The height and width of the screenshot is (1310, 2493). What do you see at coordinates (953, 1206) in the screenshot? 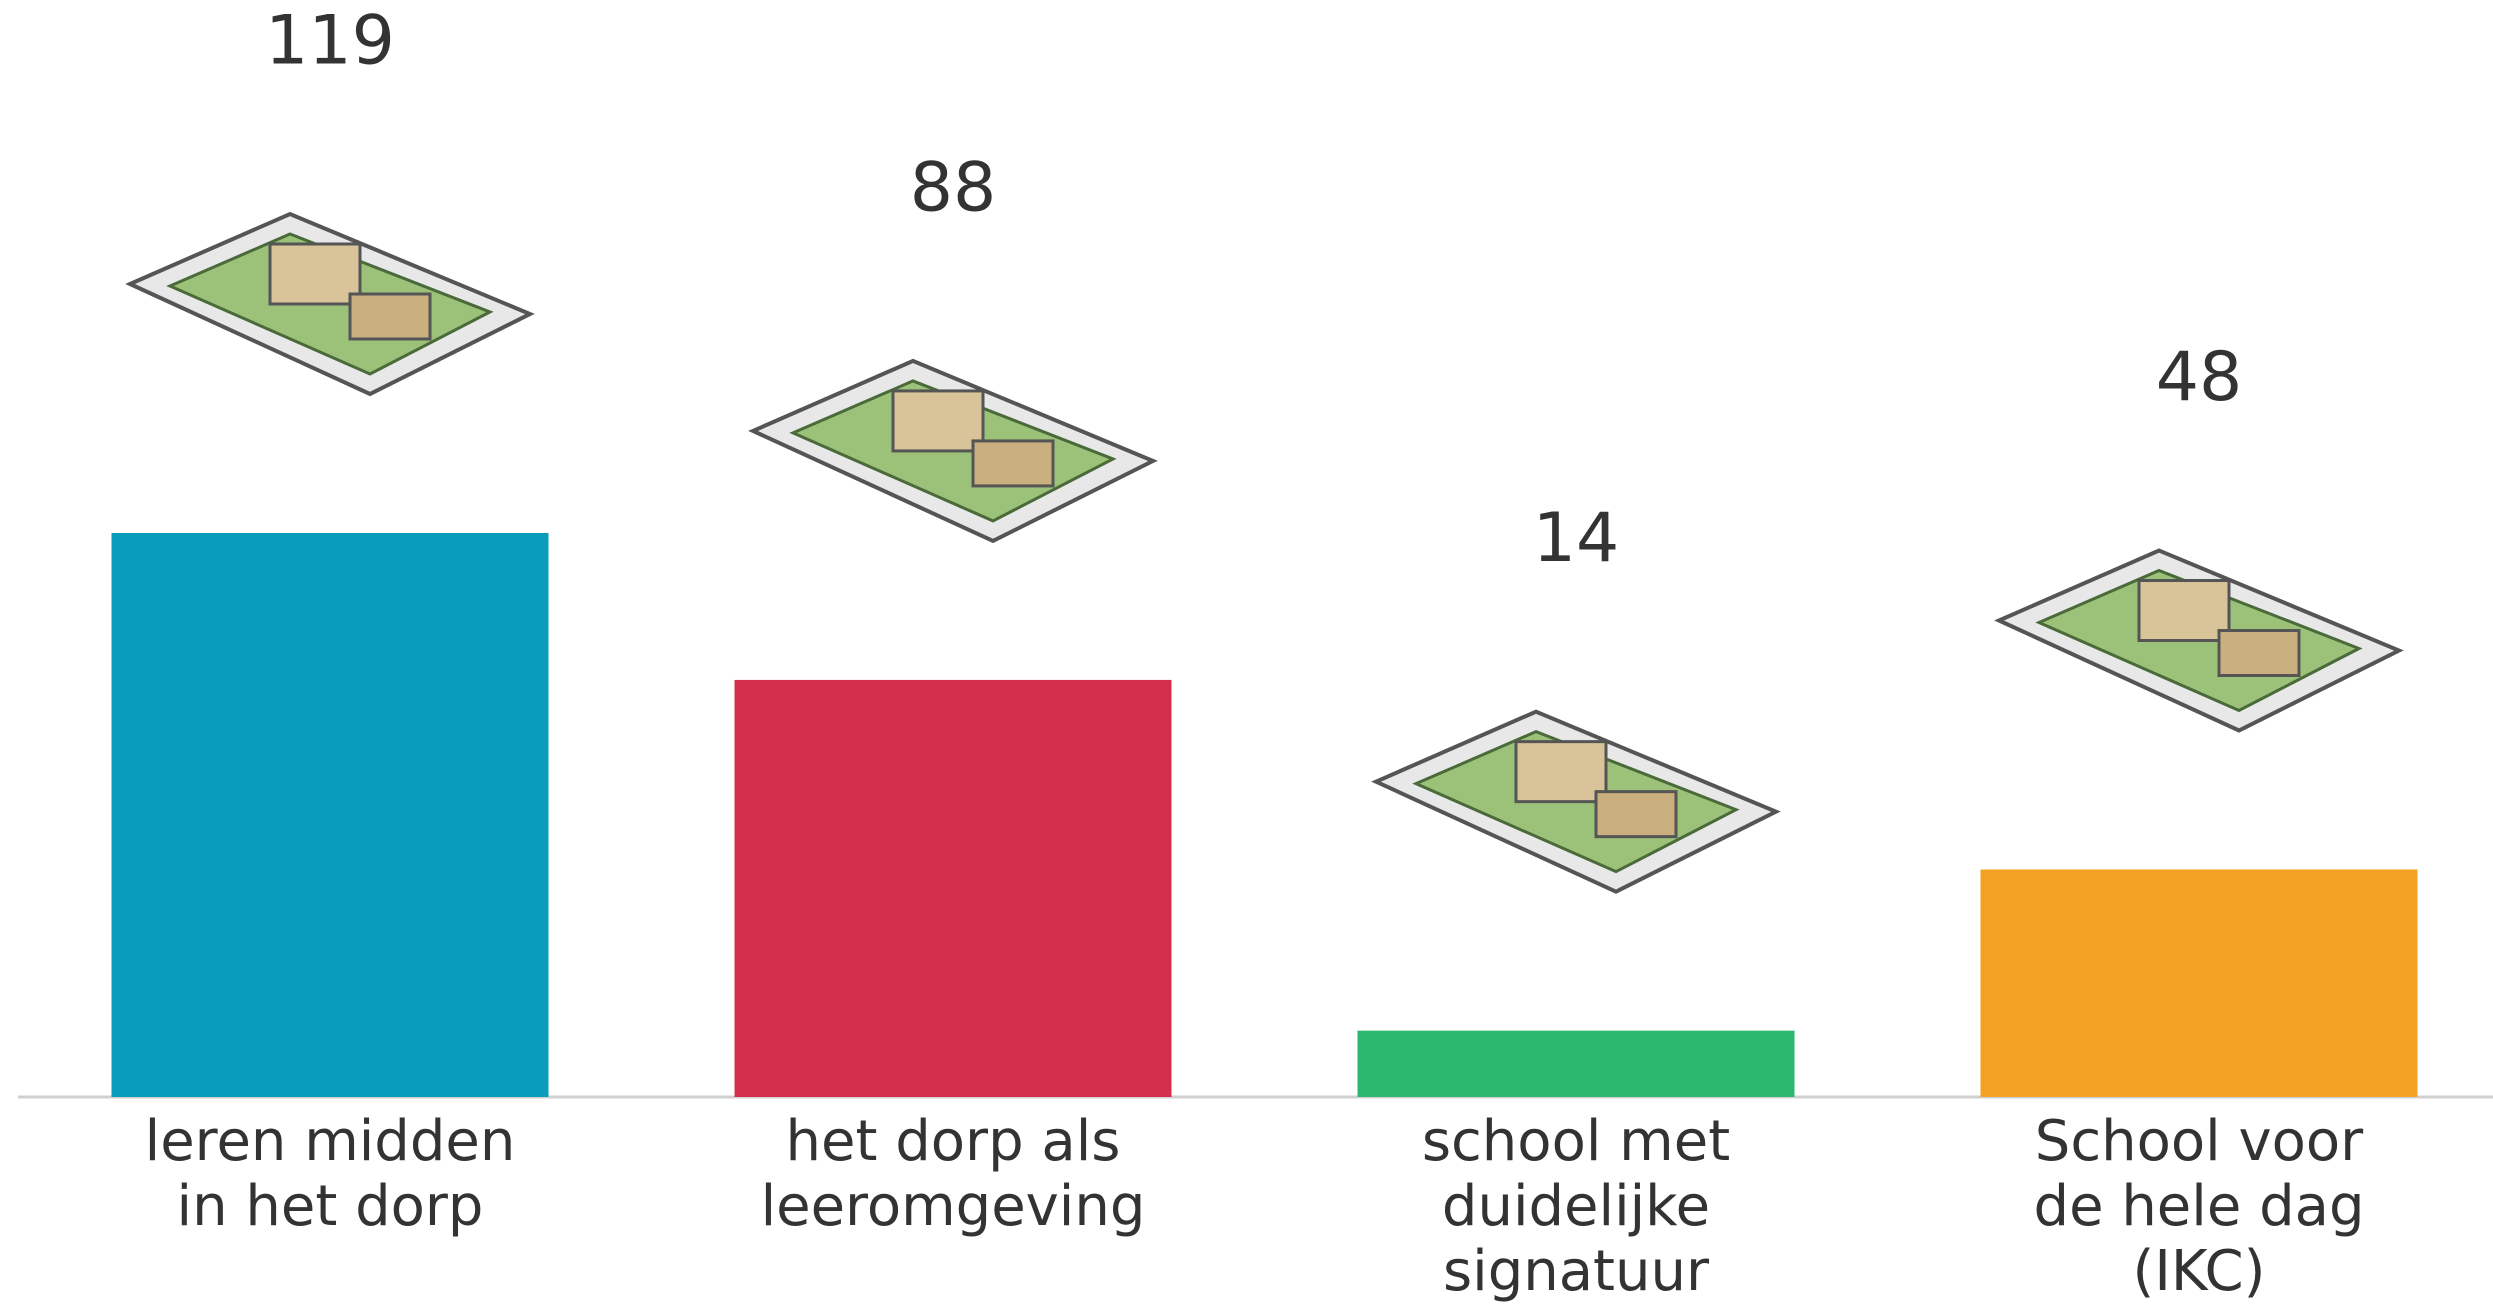
I see `category-label: leeromgeving` at bounding box center [953, 1206].